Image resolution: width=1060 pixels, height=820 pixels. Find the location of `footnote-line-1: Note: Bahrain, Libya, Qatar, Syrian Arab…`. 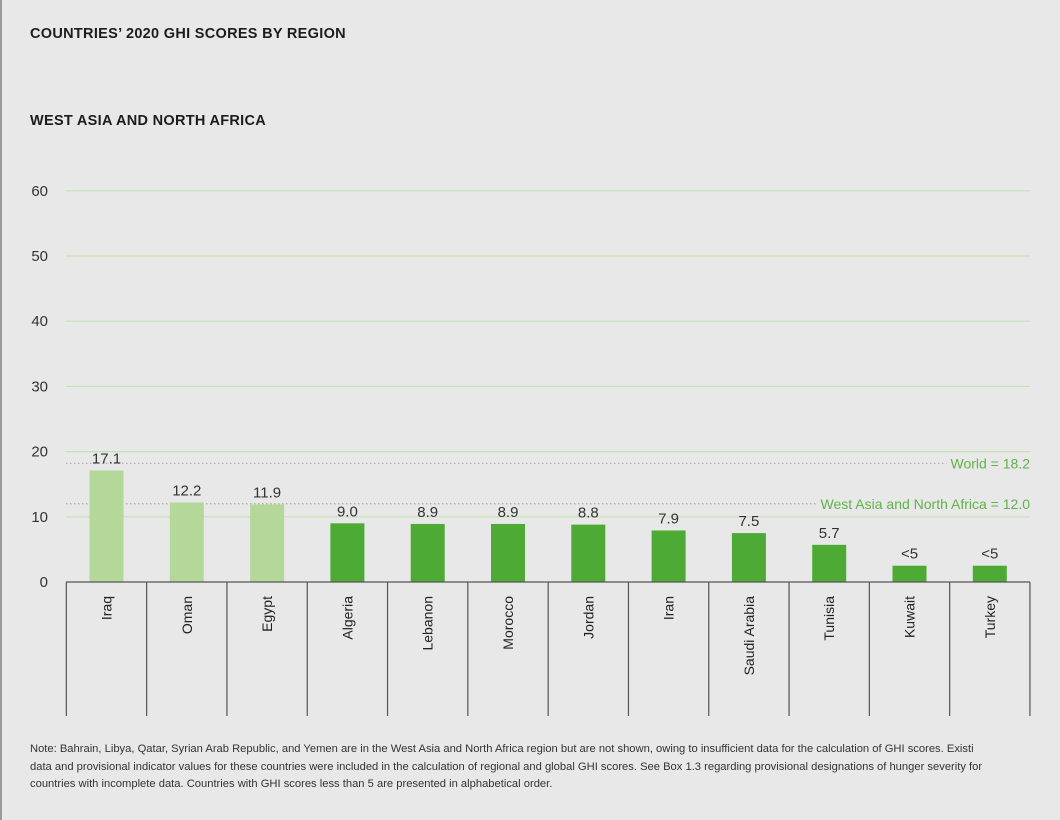

footnote-line-1: Note: Bahrain, Libya, Qatar, Syrian Arab… is located at coordinates (502, 749).